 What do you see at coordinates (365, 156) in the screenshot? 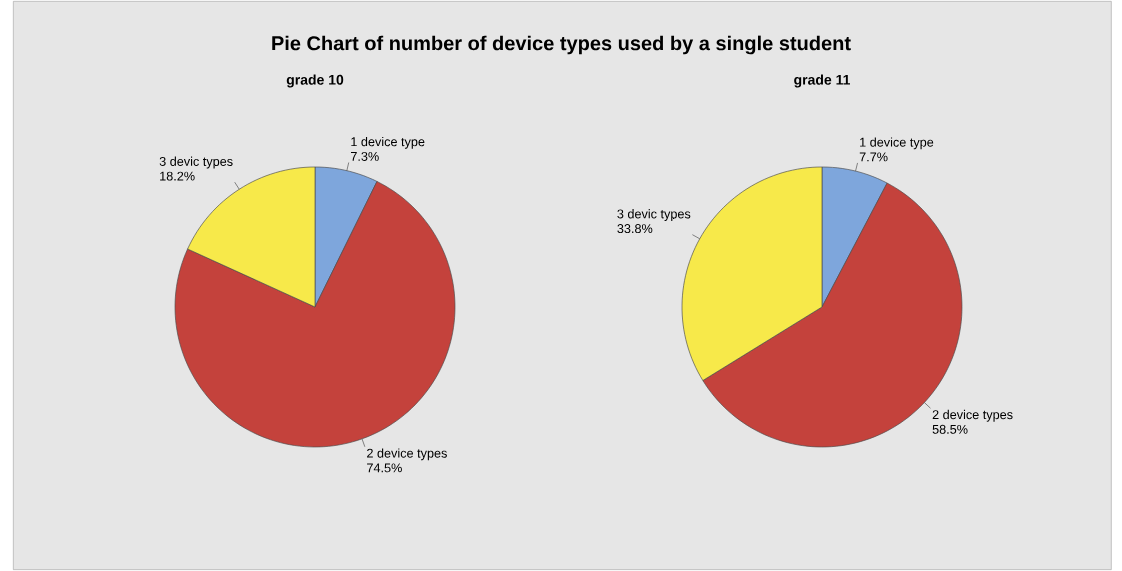
I see `data-label: 7.3%` at bounding box center [365, 156].